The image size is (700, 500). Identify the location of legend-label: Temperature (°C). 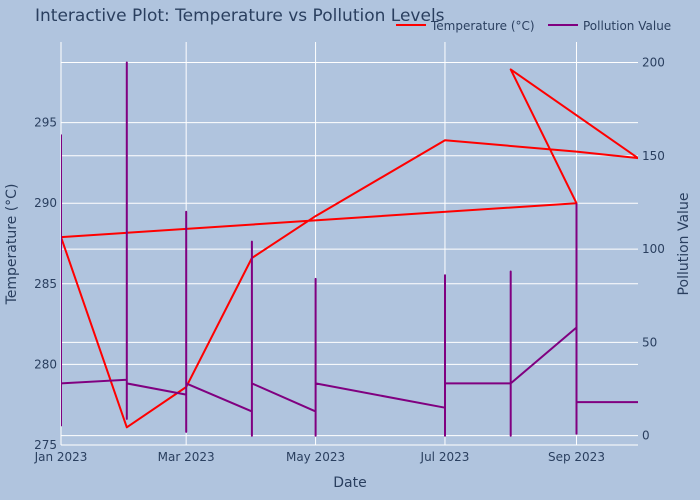
(482, 26).